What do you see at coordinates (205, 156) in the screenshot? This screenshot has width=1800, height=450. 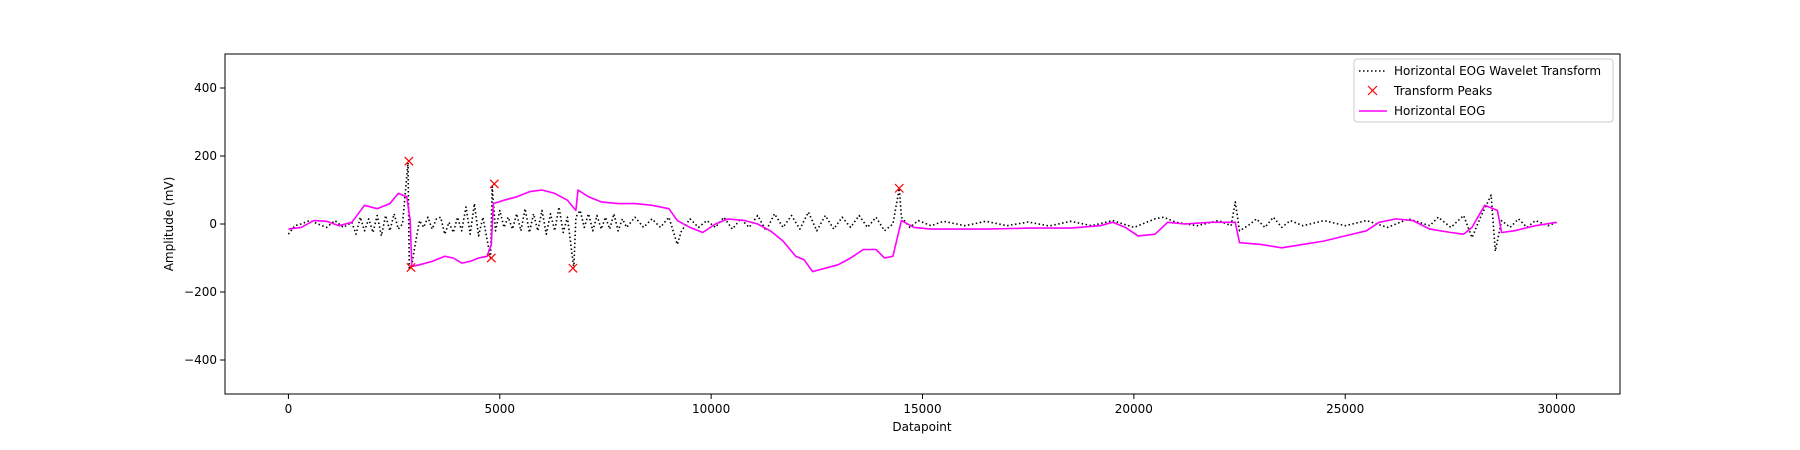 I see `y-tick-label-3: 200` at bounding box center [205, 156].